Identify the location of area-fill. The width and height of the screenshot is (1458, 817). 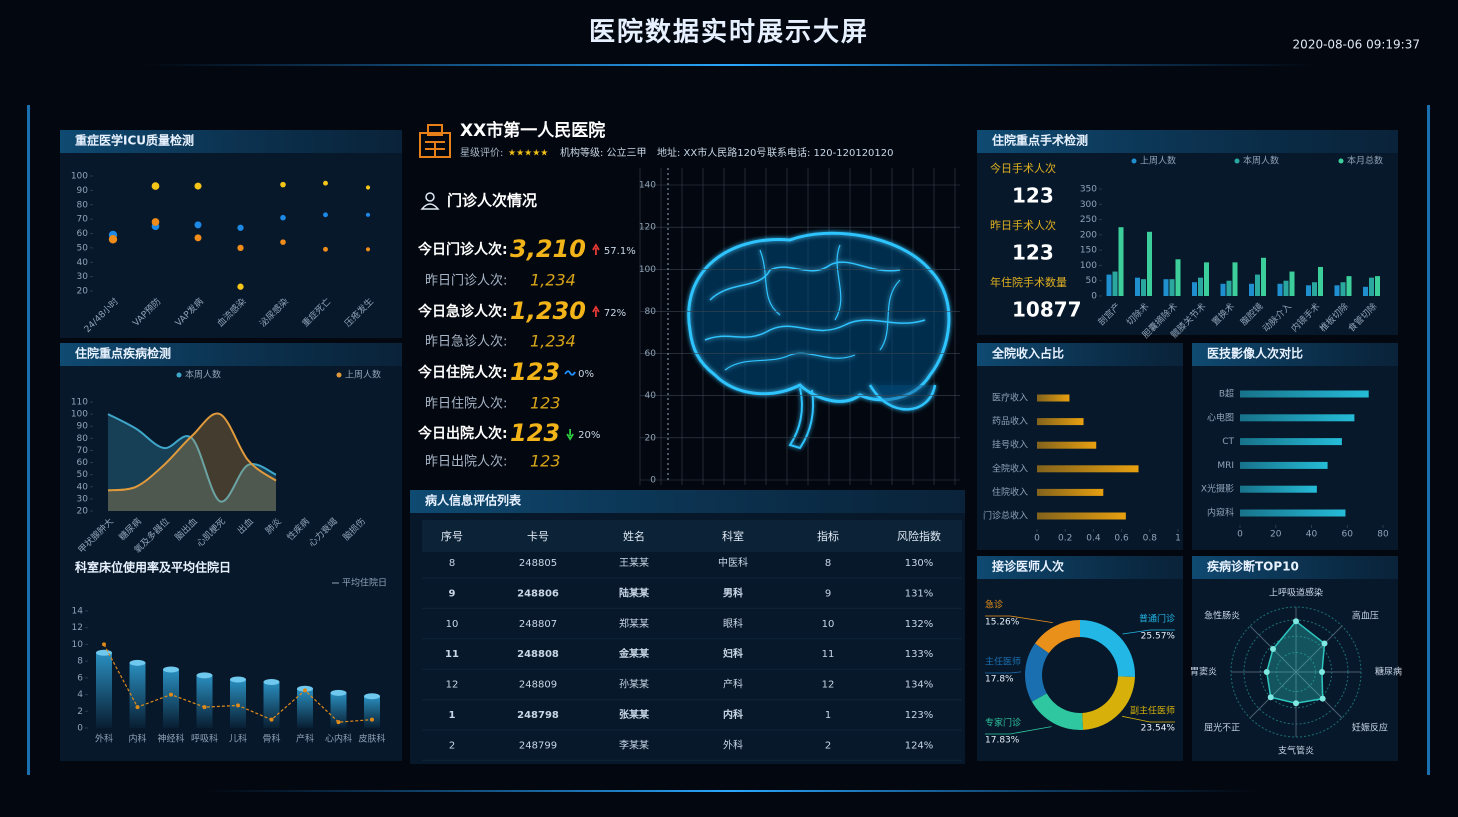
(192, 462).